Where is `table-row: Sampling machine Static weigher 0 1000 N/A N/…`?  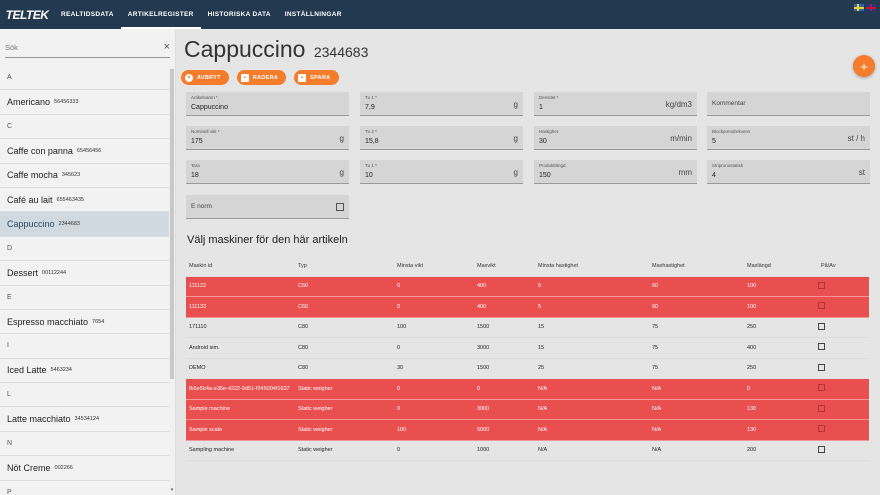
table-row: Sampling machine Static weigher 0 1000 N/A N/… is located at coordinates (527, 450).